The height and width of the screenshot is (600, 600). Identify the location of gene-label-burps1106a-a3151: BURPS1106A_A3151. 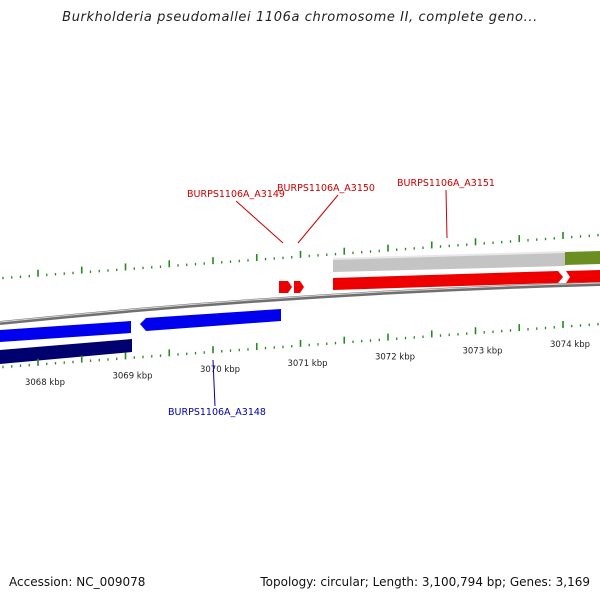
(446, 183).